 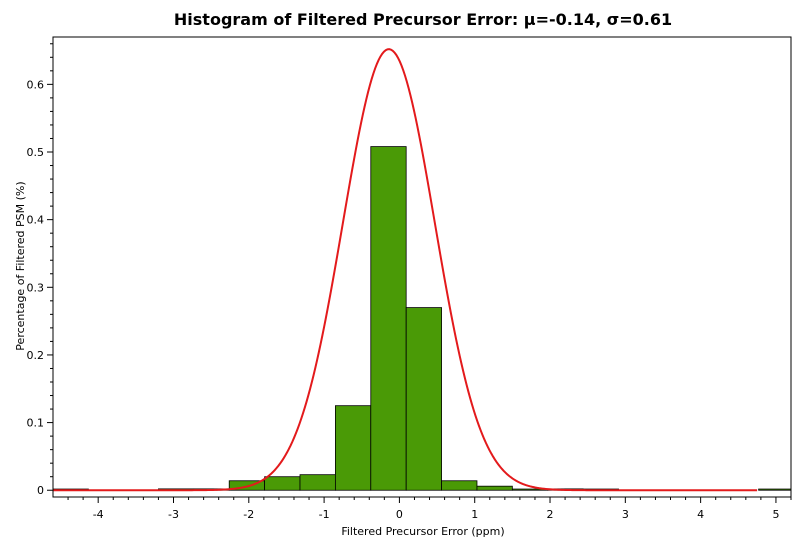 What do you see at coordinates (36, 287) in the screenshot?
I see `y-tick-label: 0.3` at bounding box center [36, 287].